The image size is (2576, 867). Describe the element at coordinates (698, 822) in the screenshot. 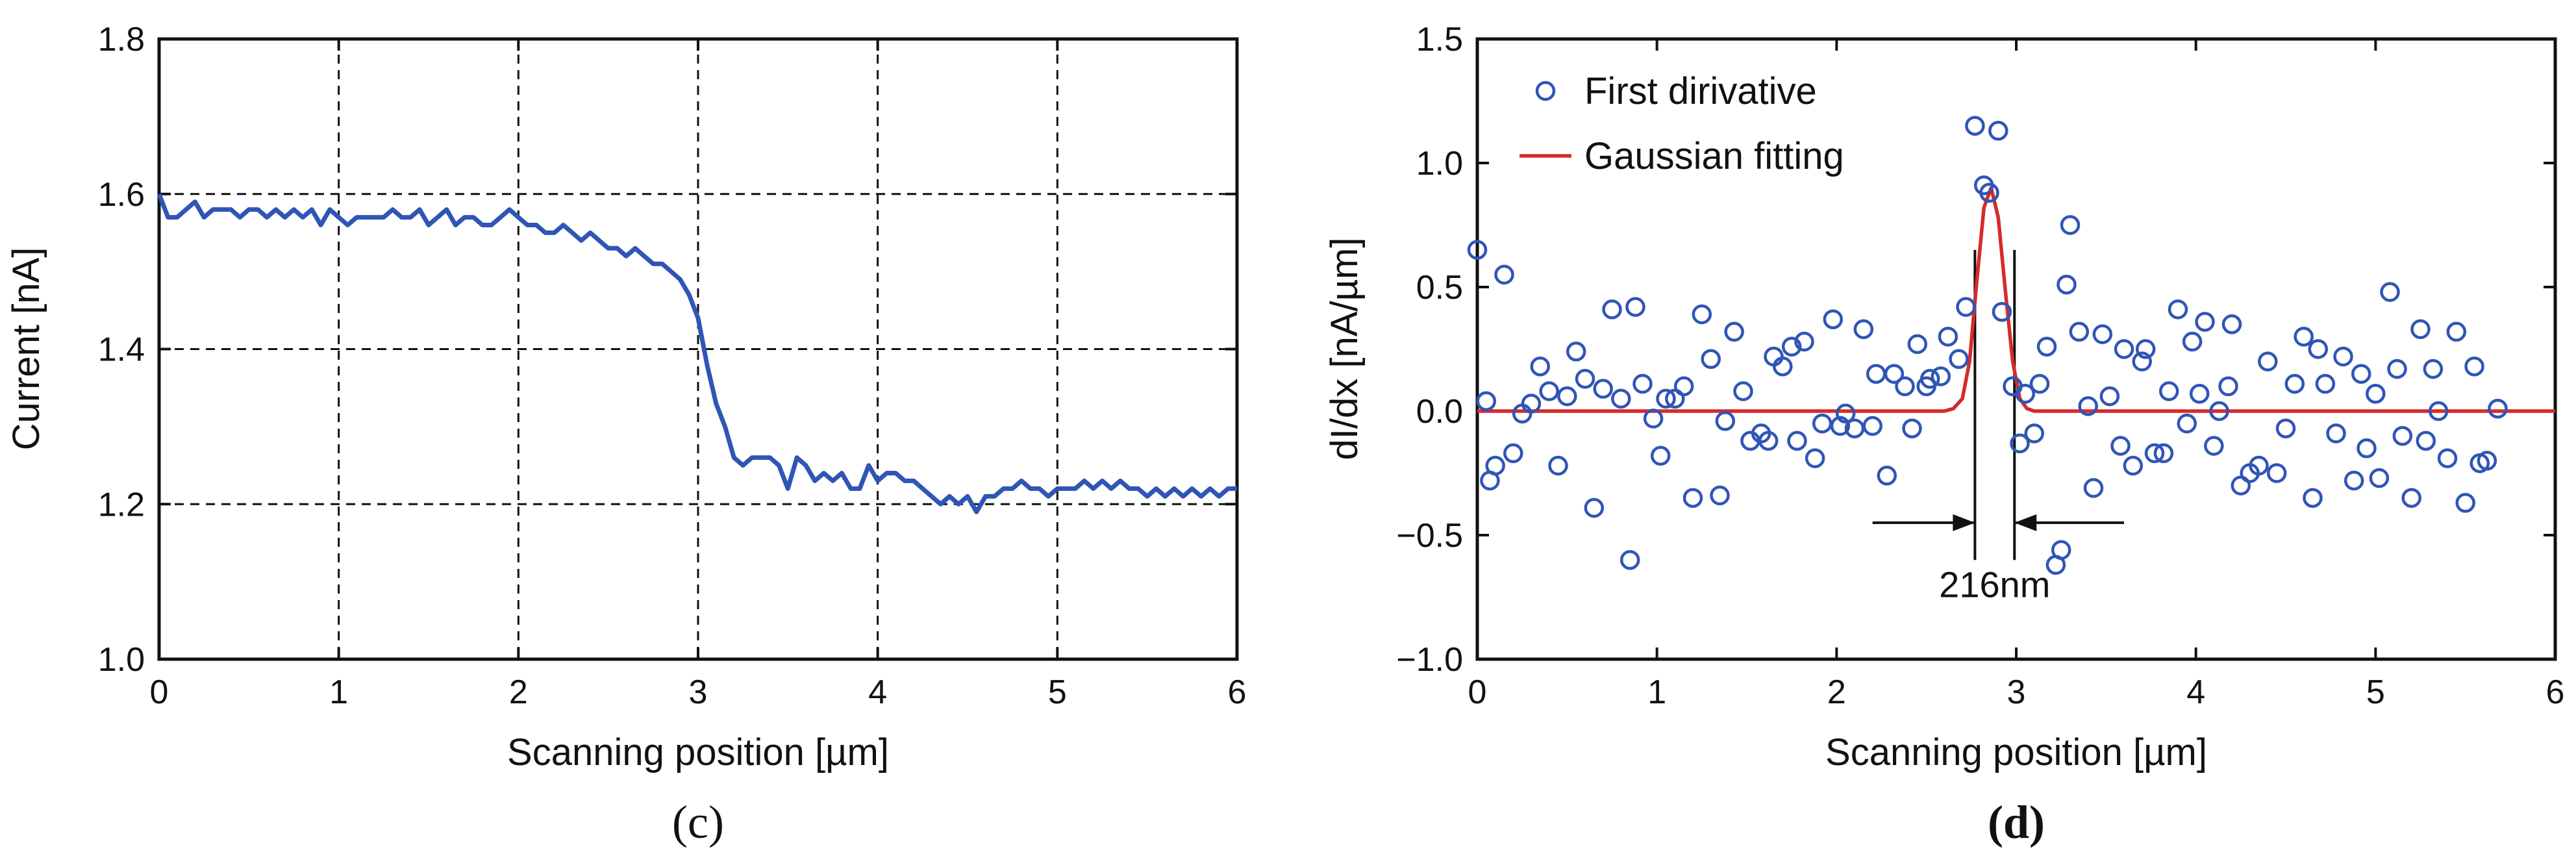

I see `caption-c: (c)` at that location.